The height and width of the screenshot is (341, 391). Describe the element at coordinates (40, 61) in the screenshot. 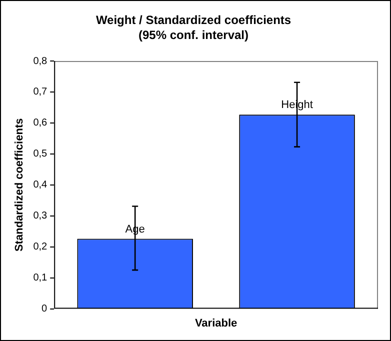

I see `y-tick-label: 0,8` at that location.